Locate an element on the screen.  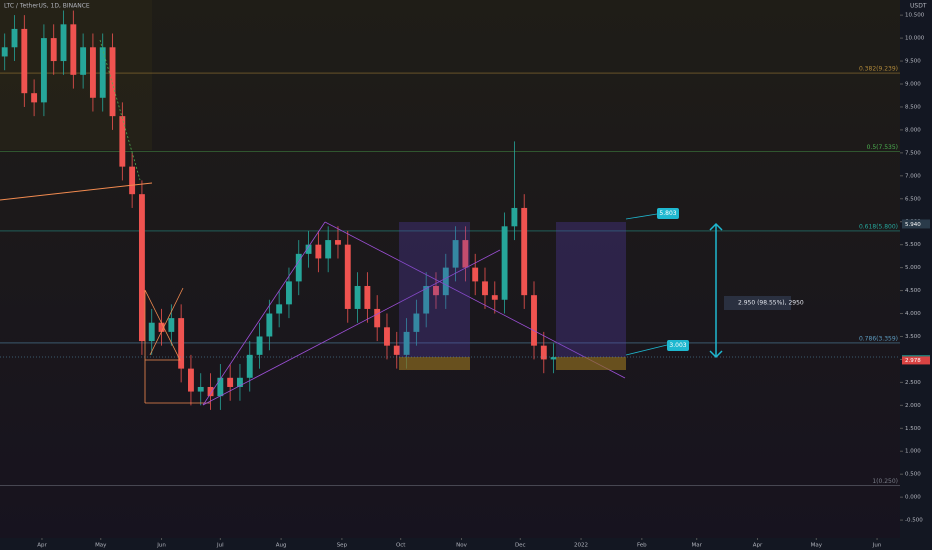
x-tick-label: Jun is located at coordinates (161, 546).